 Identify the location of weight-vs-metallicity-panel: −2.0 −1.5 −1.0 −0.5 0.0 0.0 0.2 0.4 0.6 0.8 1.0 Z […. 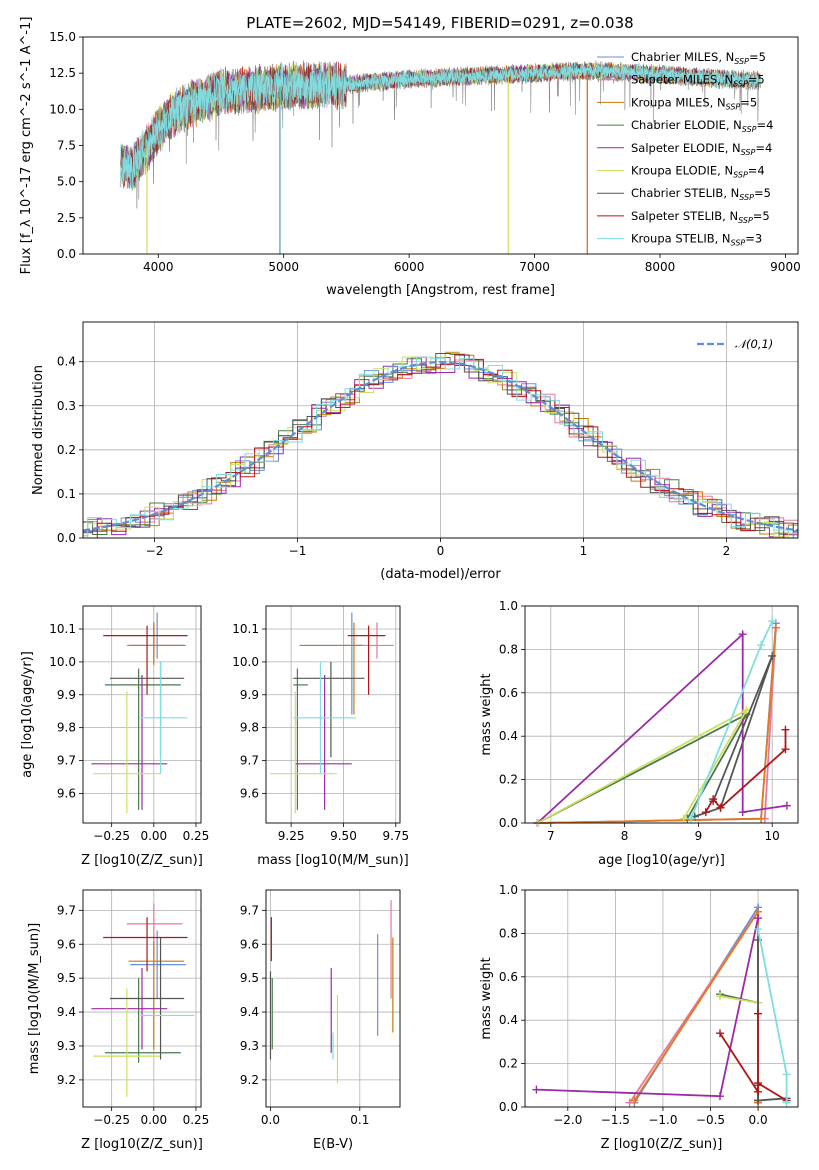
(639, 1017).